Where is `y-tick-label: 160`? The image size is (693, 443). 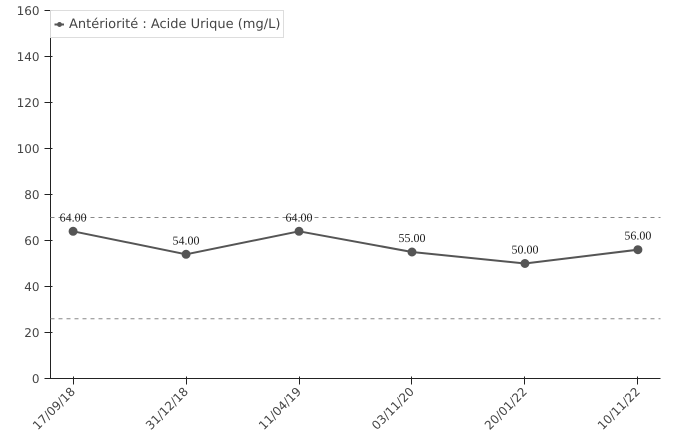
y-tick-label: 160 is located at coordinates (28, 11).